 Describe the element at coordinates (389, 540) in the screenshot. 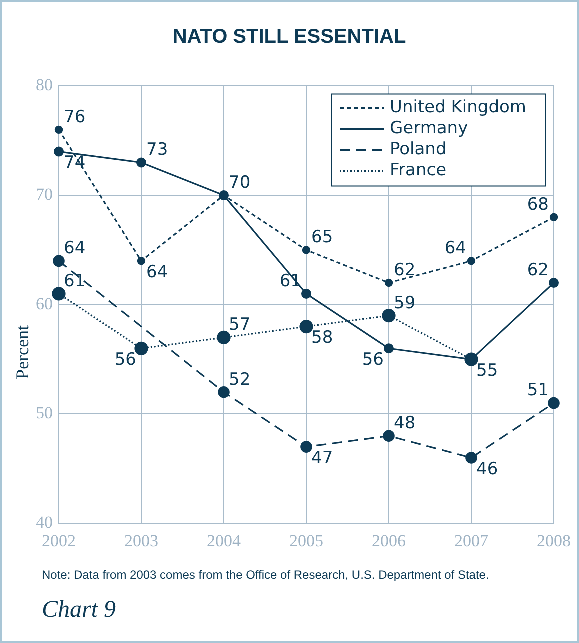

I see `x-tick-label: 2006` at that location.